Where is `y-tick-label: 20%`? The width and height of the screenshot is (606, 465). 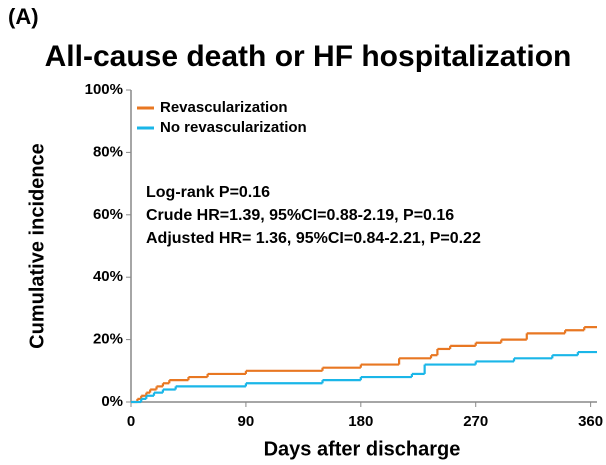 y-tick-label: 20% is located at coordinates (108, 339).